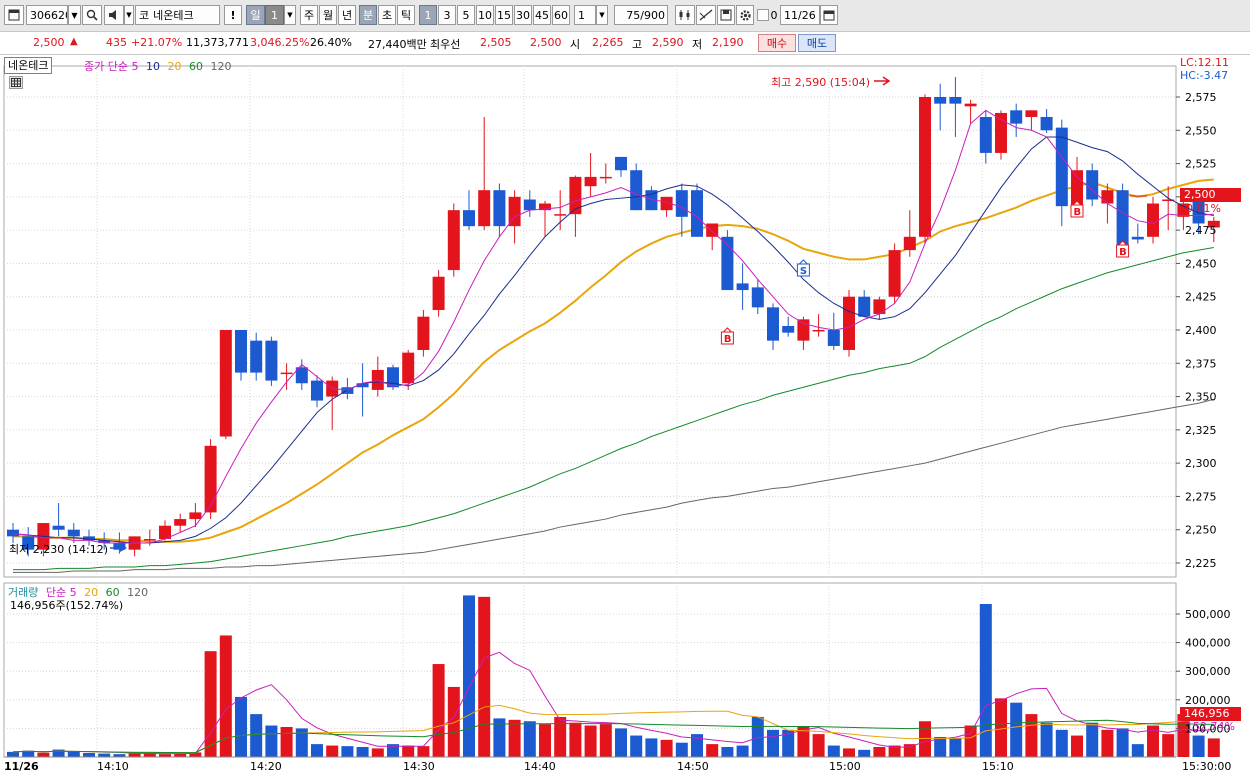 Image resolution: width=1250 pixels, height=775 pixels. What do you see at coordinates (504, 15) in the screenshot?
I see `interval-15: 15` at bounding box center [504, 15].